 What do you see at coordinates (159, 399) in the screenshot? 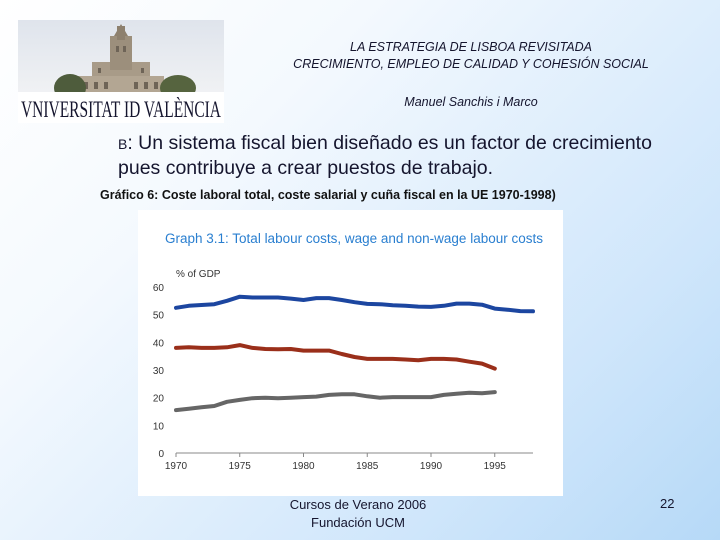
I see `y-tick-label: 20` at bounding box center [159, 399].